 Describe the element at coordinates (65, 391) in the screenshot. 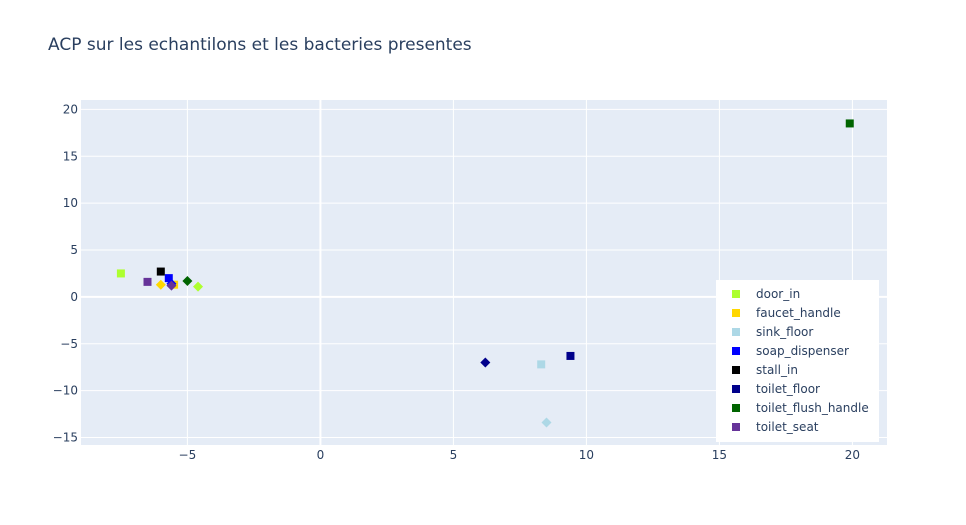

I see `y-tick-label: −10` at that location.